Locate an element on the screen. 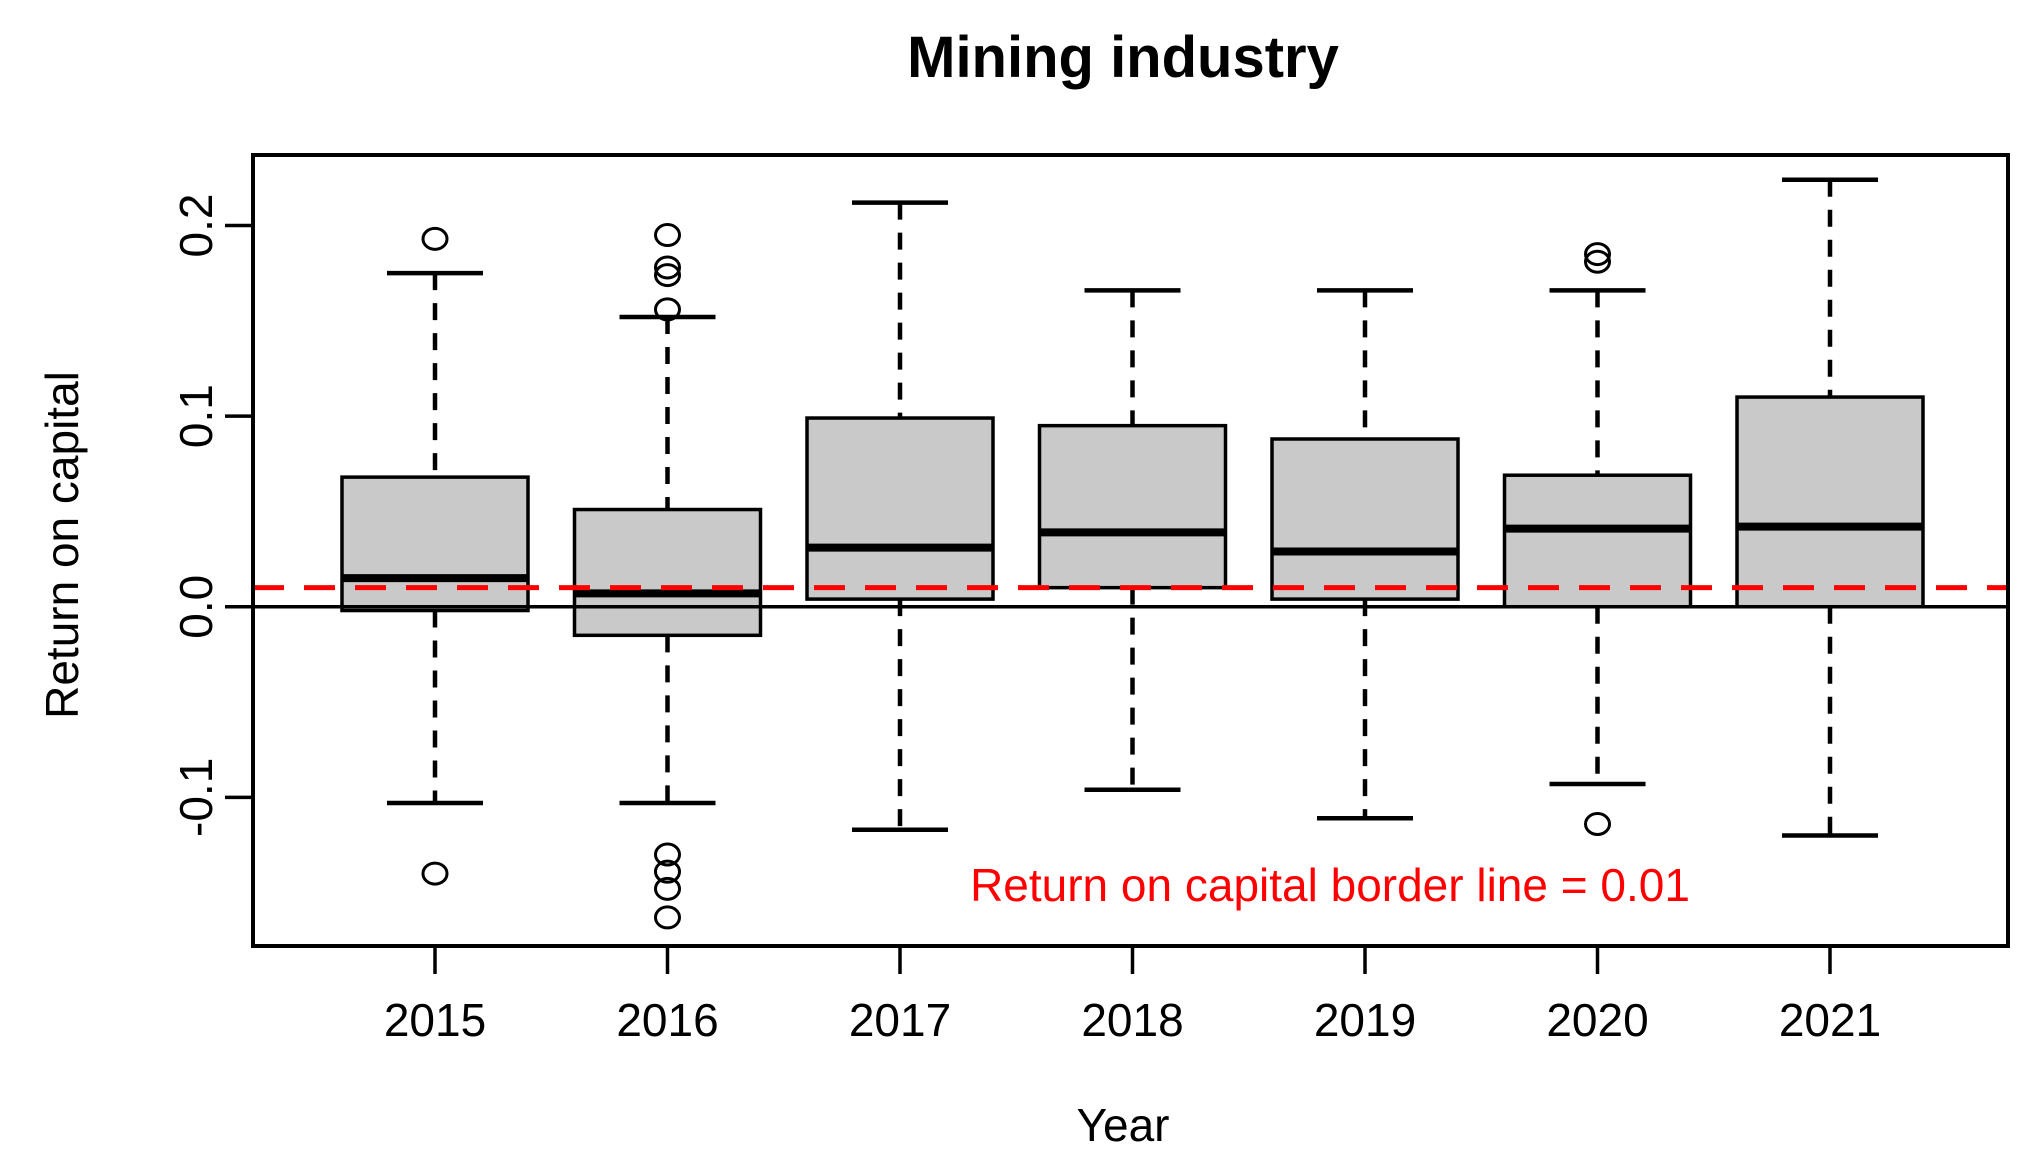 Image resolution: width=2030 pixels, height=1164 pixels. y-tick-label--0.1: -0.1 is located at coordinates (196, 797).